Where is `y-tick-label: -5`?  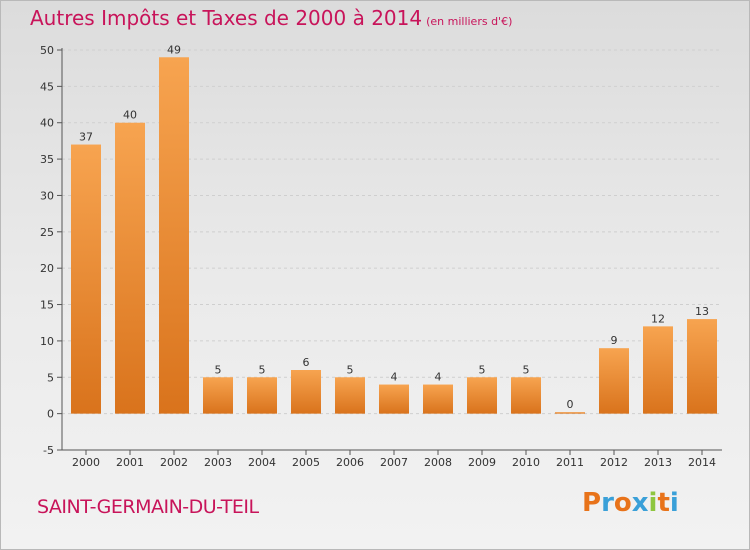
y-tick-label: -5 is located at coordinates (48, 450).